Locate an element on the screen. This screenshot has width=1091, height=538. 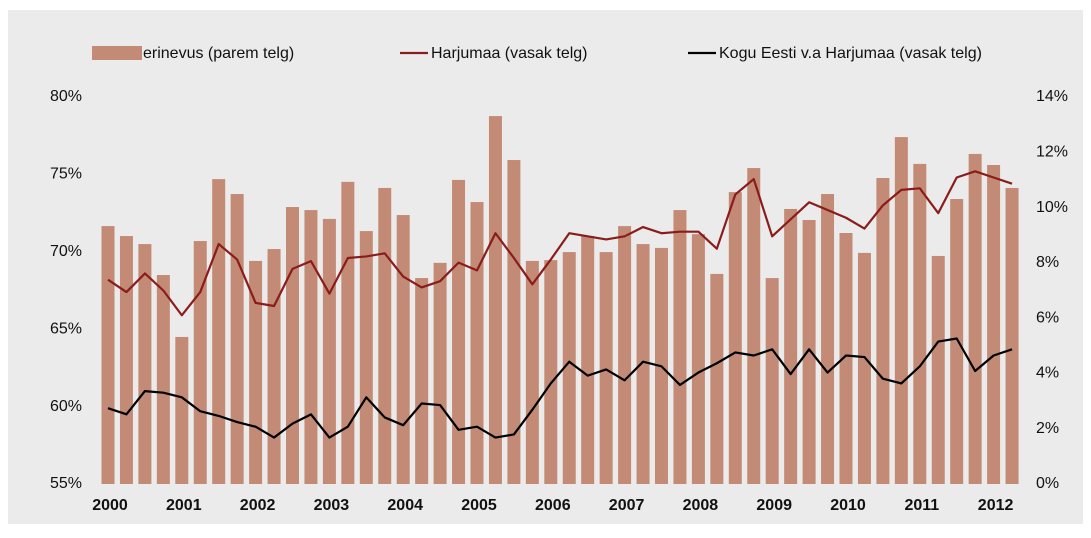
x-tick-label: 2008 is located at coordinates (701, 505).